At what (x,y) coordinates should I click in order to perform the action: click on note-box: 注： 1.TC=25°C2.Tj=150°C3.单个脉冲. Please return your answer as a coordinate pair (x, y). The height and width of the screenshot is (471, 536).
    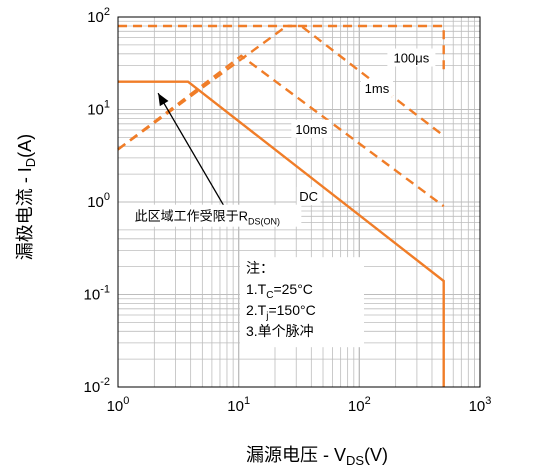
    Looking at the image, I should click on (301, 302).